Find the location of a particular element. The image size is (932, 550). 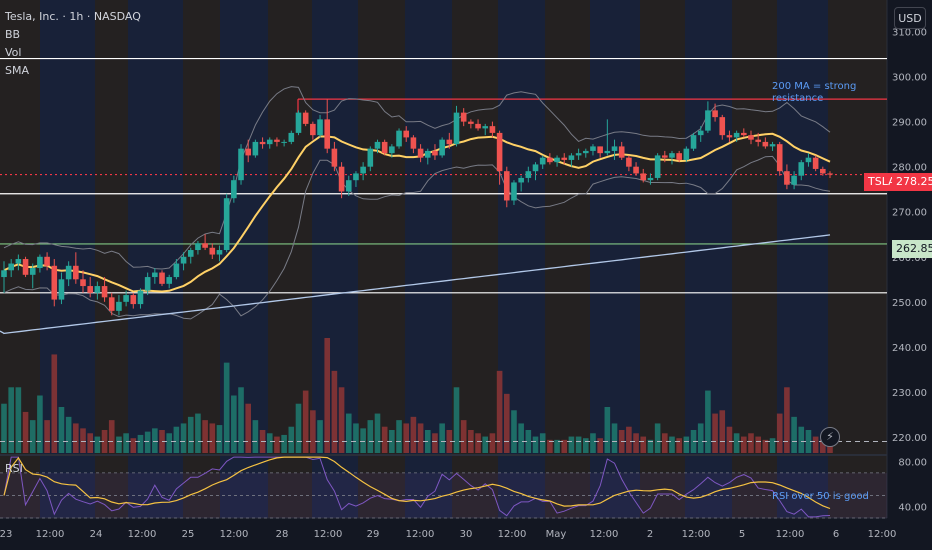

indicator-bb: BB is located at coordinates (13, 34).